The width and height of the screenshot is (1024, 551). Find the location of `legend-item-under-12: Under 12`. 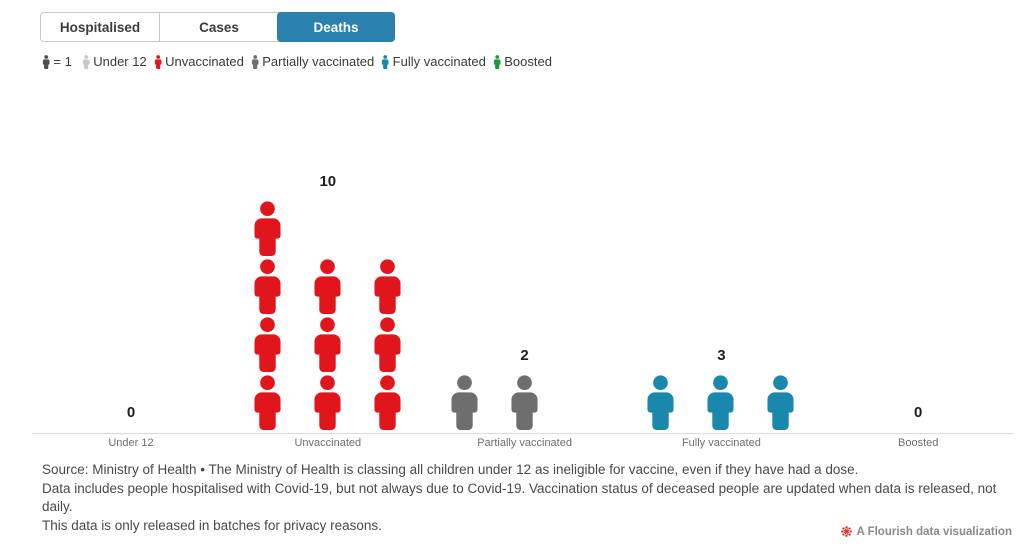

legend-item-under-12: Under 12 is located at coordinates (114, 61).